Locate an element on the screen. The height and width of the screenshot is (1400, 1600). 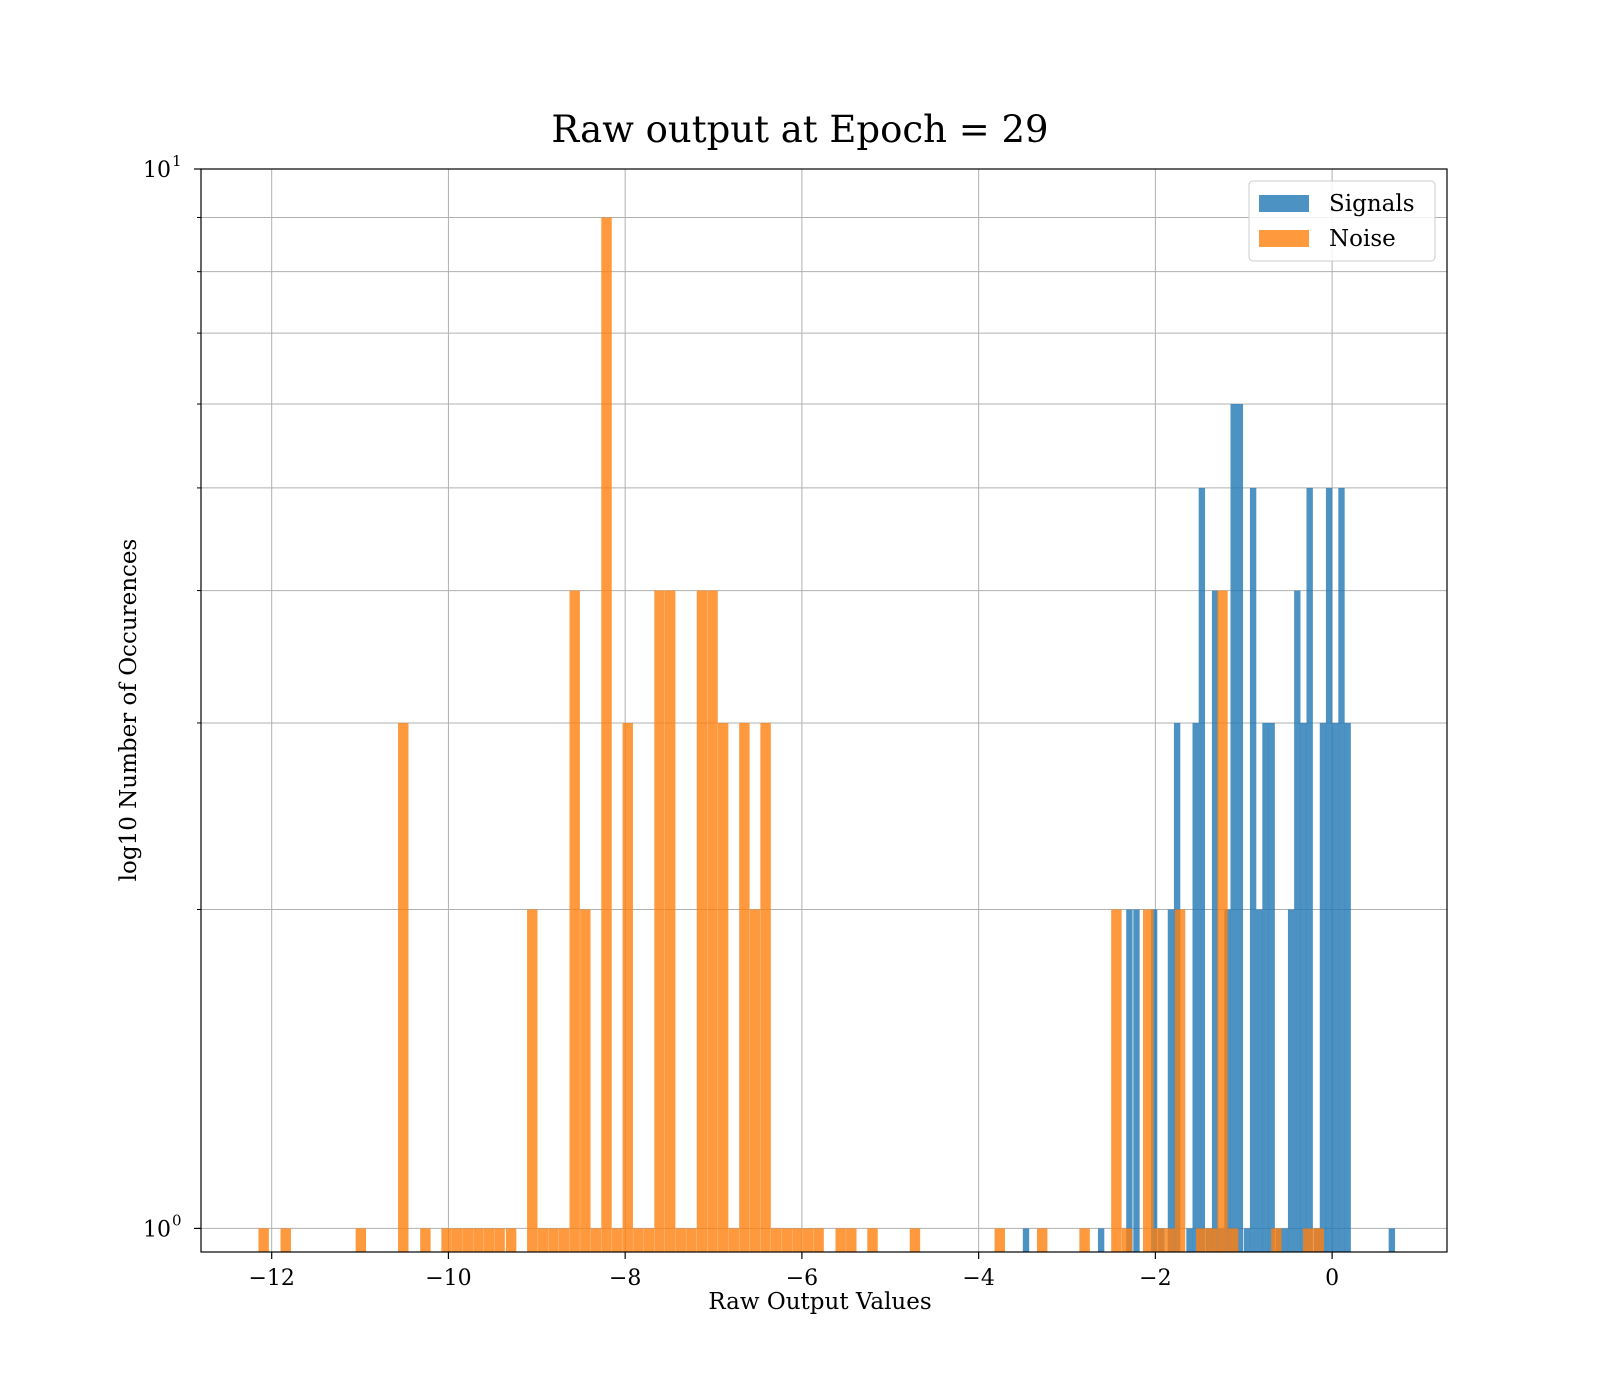
y-tick-exponent: 0 is located at coordinates (177, 1220).